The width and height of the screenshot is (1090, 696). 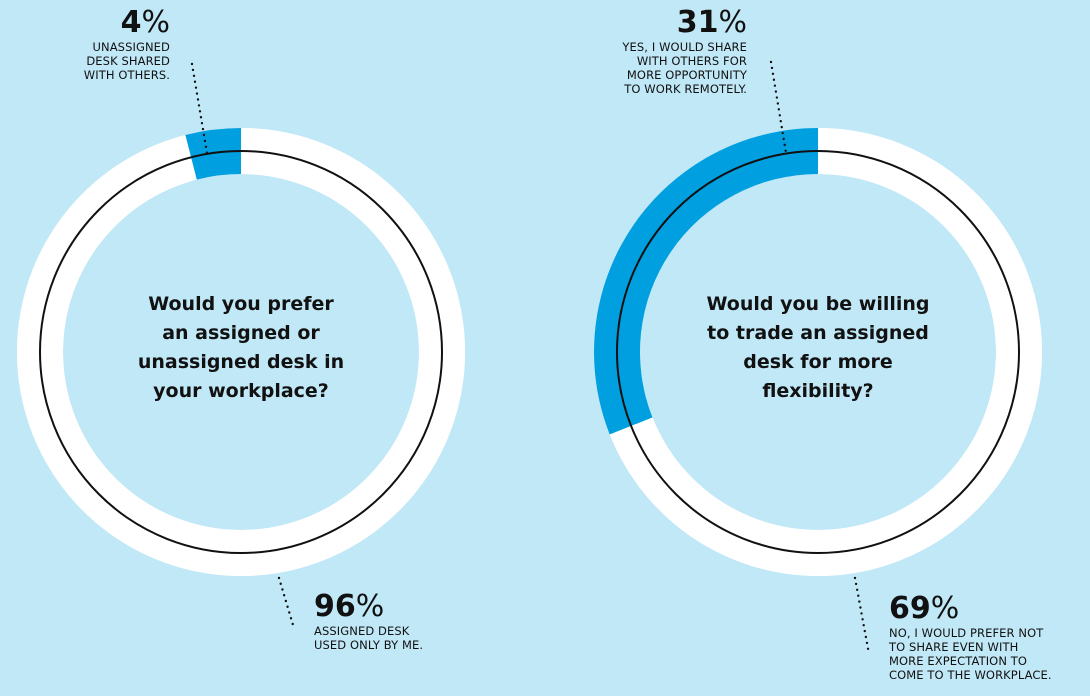 I want to click on chart1-assigned-percent: 96%, so click(x=349, y=606).